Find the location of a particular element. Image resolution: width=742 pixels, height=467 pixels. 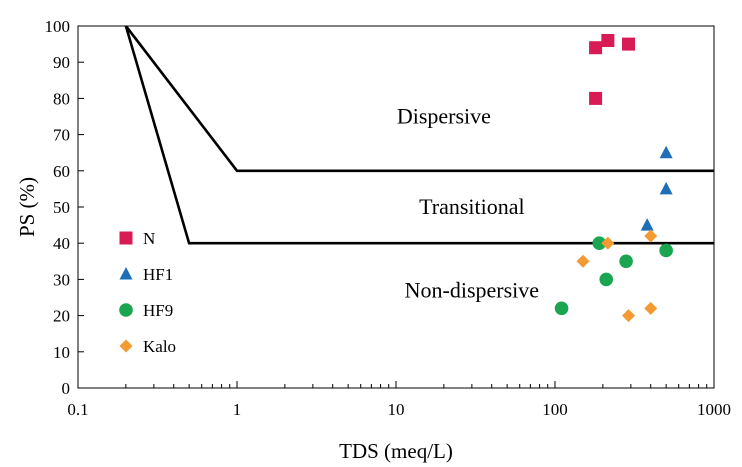

y-tick-label: 90 is located at coordinates (61, 62).